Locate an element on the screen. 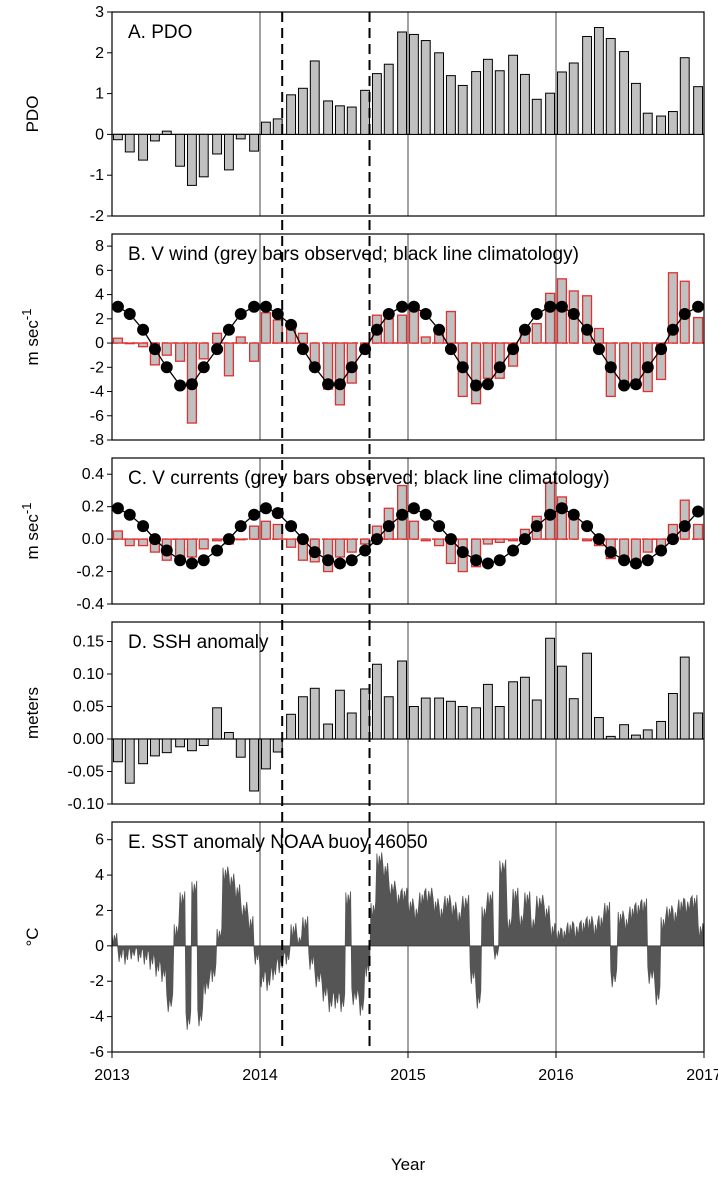  y-tick-label: 0.05 is located at coordinates (88, 707).